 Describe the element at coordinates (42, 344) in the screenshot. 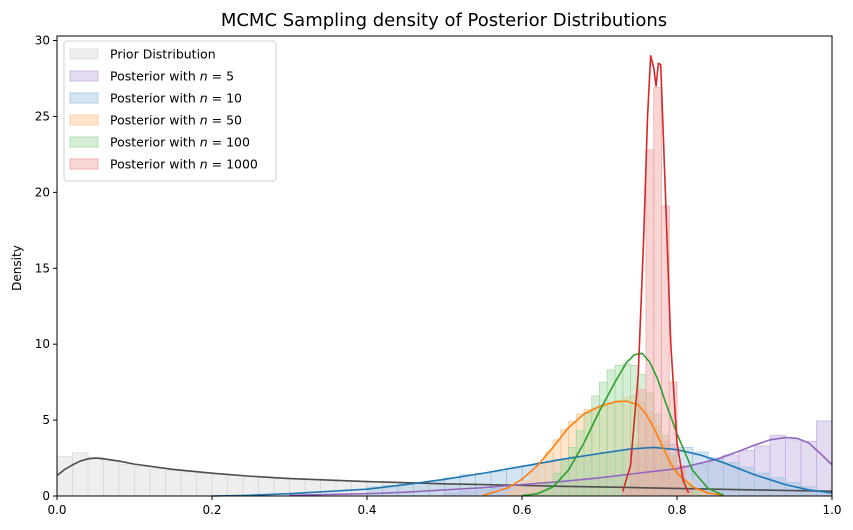

I see `y-tick-label: 10` at that location.